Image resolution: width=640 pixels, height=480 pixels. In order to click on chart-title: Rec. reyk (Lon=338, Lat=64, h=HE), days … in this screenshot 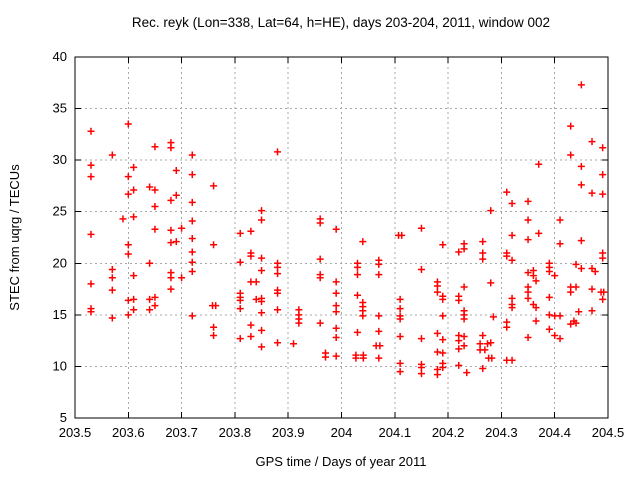, I will do `click(341, 22)`.